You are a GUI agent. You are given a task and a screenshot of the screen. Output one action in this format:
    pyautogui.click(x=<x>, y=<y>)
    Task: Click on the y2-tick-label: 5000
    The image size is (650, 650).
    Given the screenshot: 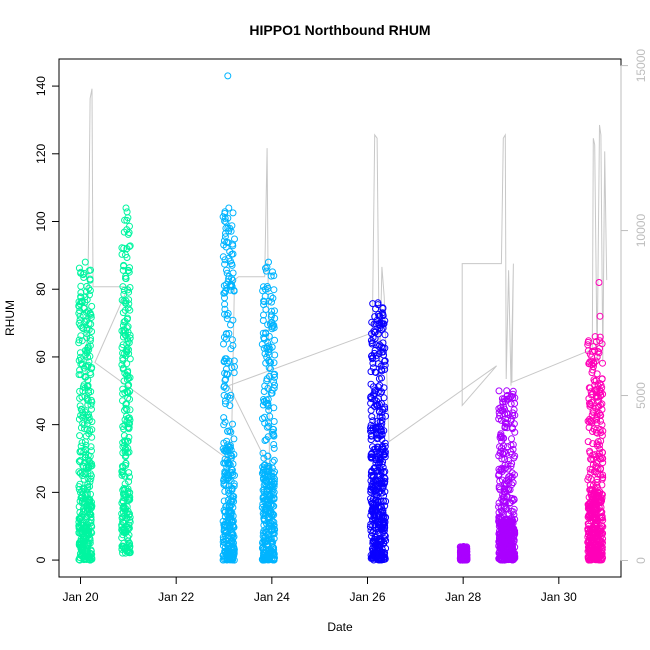 What is the action you would take?
    pyautogui.click(x=641, y=395)
    